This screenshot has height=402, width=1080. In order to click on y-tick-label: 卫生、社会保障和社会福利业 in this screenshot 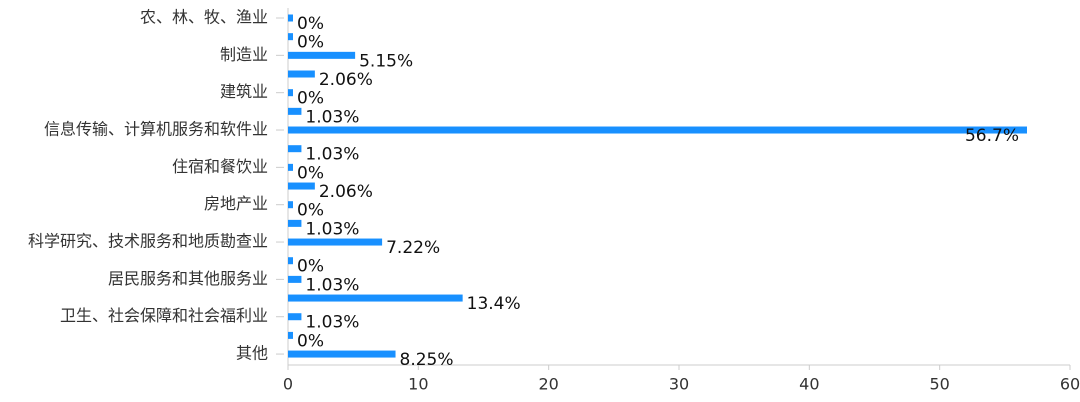, I will do `click(164, 315)`.